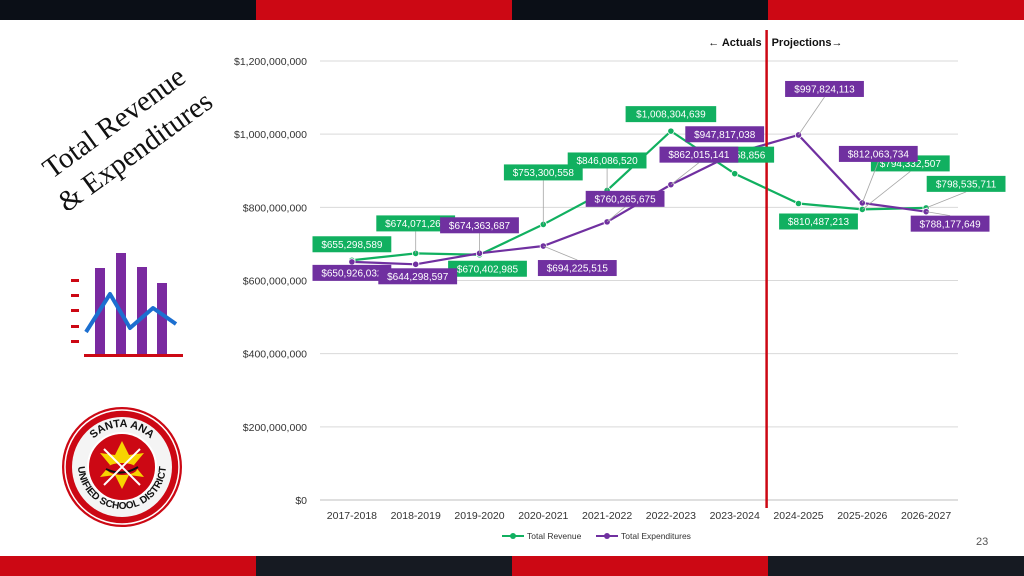  Describe the element at coordinates (807, 43) in the screenshot. I see `projections-label: Projections→` at that location.